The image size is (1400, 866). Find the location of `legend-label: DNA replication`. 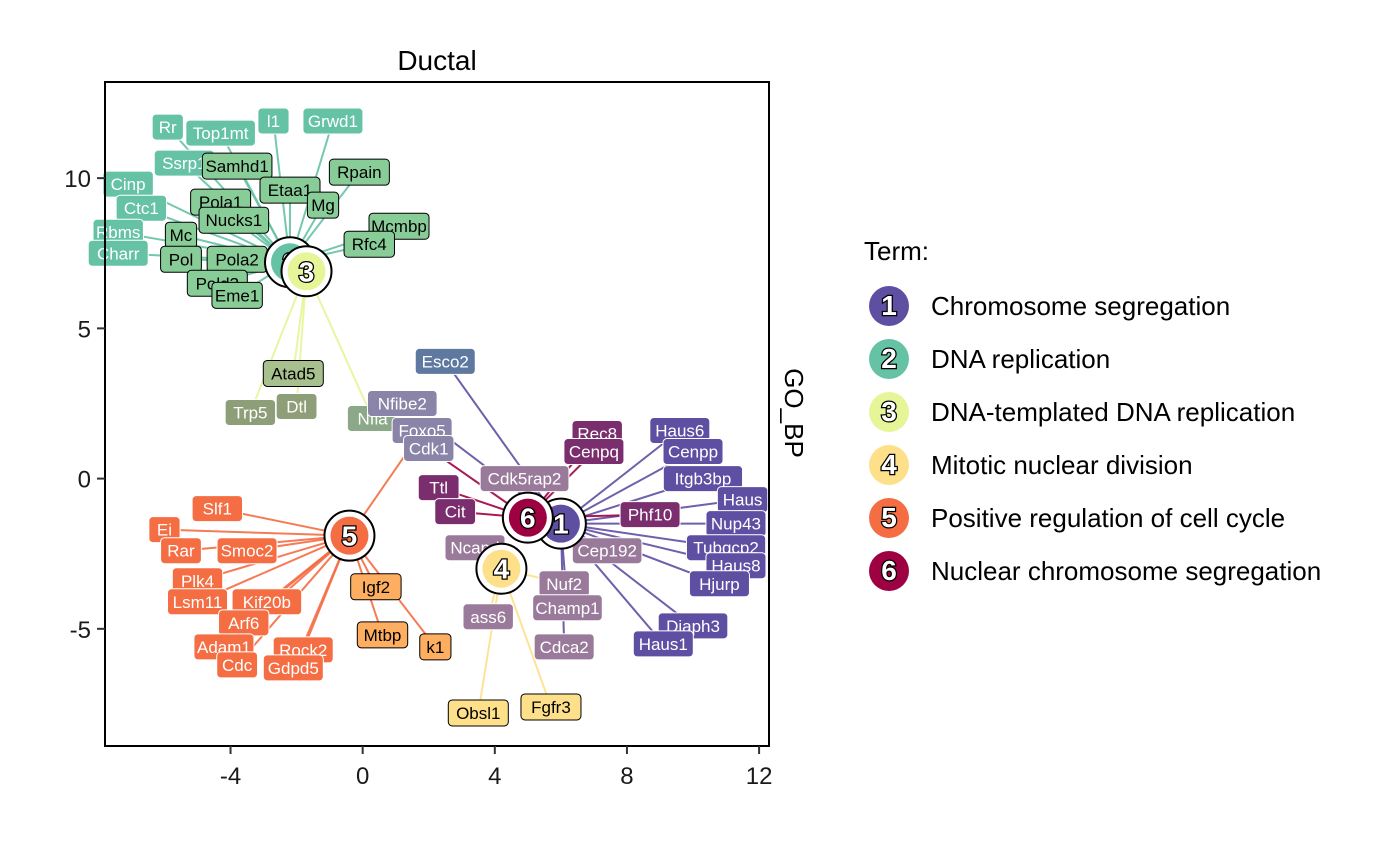

legend-label: DNA replication is located at coordinates (1020, 359).